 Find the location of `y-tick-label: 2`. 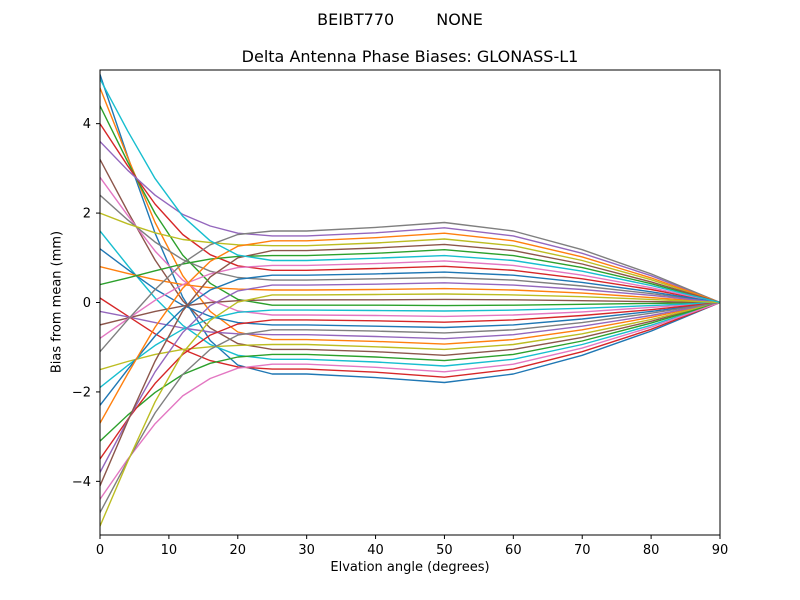

y-tick-label: 2 is located at coordinates (87, 214).